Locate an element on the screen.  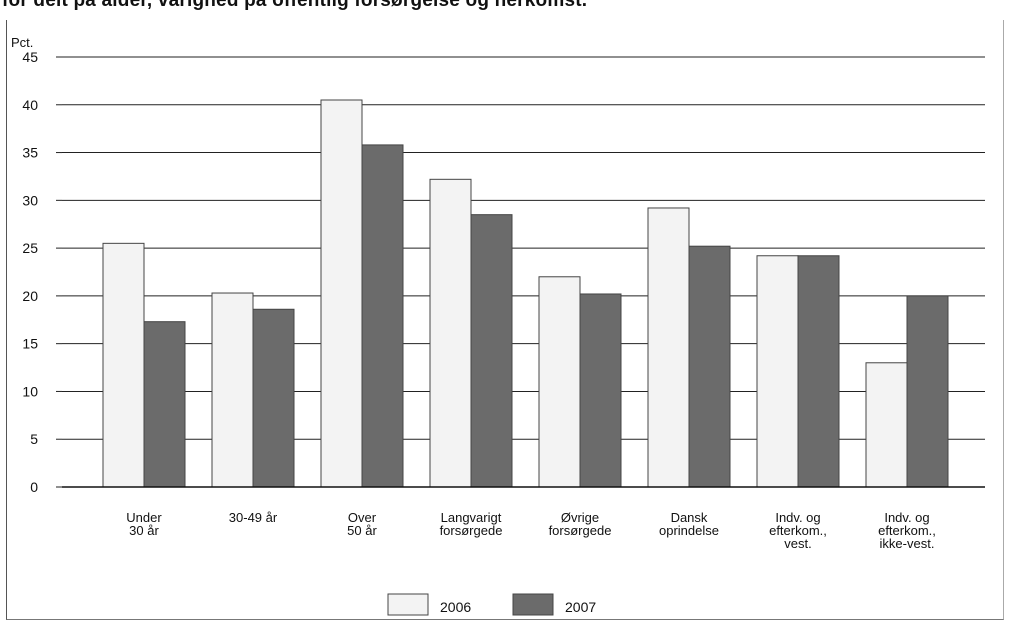
category-label-line: ikke-vest. is located at coordinates (907, 543).